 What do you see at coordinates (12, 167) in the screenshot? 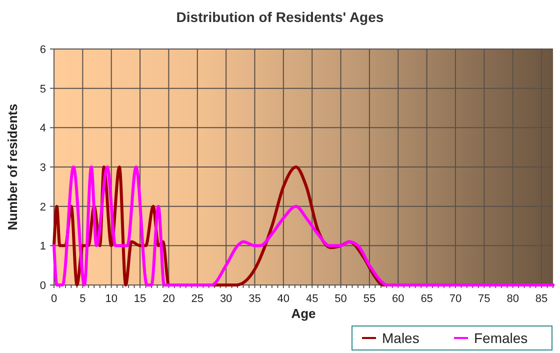
I see `y-axis-title: Number of residents` at bounding box center [12, 167].